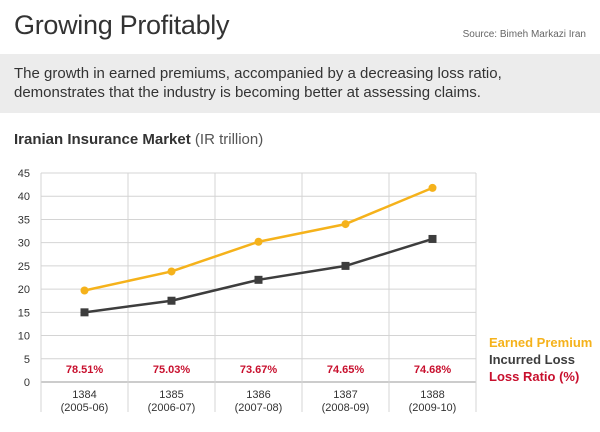 Image resolution: width=600 pixels, height=432 pixels. What do you see at coordinates (122, 25) in the screenshot?
I see `page-title: Growing Profitably` at bounding box center [122, 25].